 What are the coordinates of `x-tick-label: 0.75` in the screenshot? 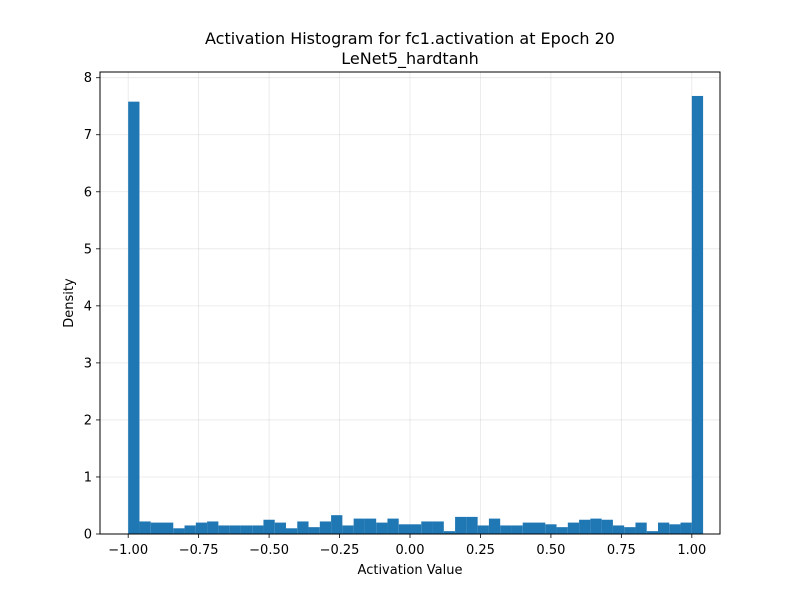 It's located at (621, 550).